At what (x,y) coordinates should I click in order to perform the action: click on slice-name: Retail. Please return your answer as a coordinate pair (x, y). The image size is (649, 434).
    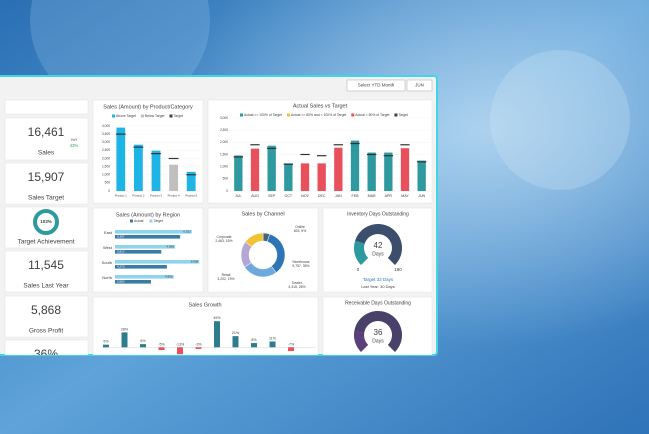
    Looking at the image, I should click on (226, 275).